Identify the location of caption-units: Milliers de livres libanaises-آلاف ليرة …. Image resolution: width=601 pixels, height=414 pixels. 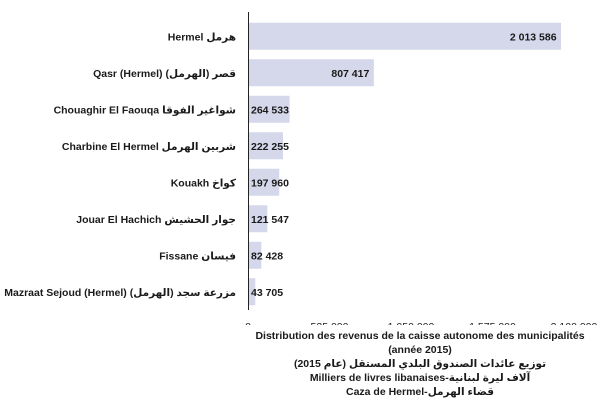
(420, 378).